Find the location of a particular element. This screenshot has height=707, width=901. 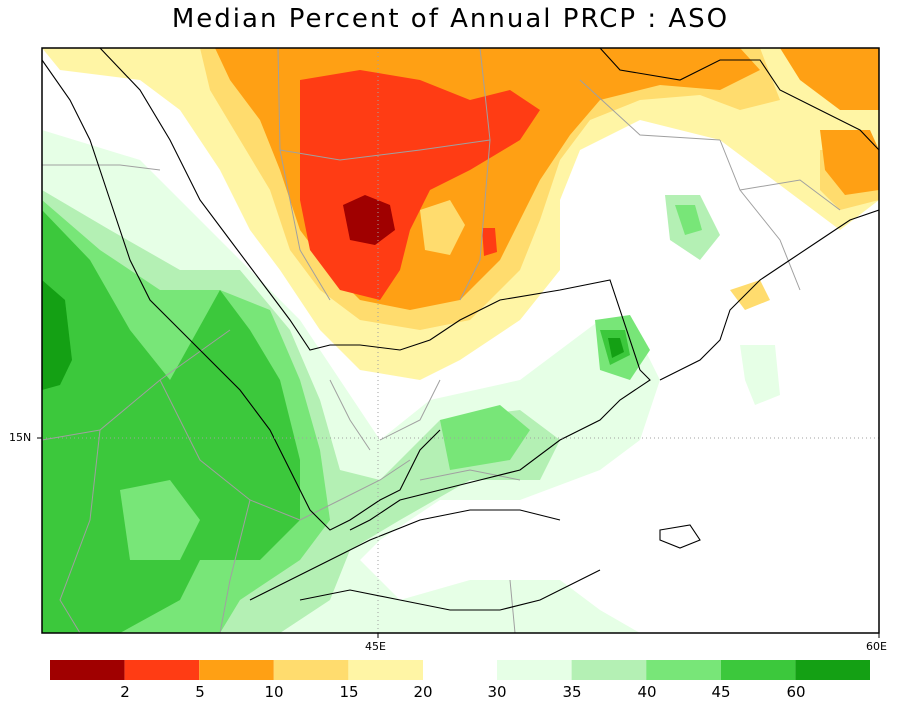

dry-region-15b is located at coordinates (750, 295).